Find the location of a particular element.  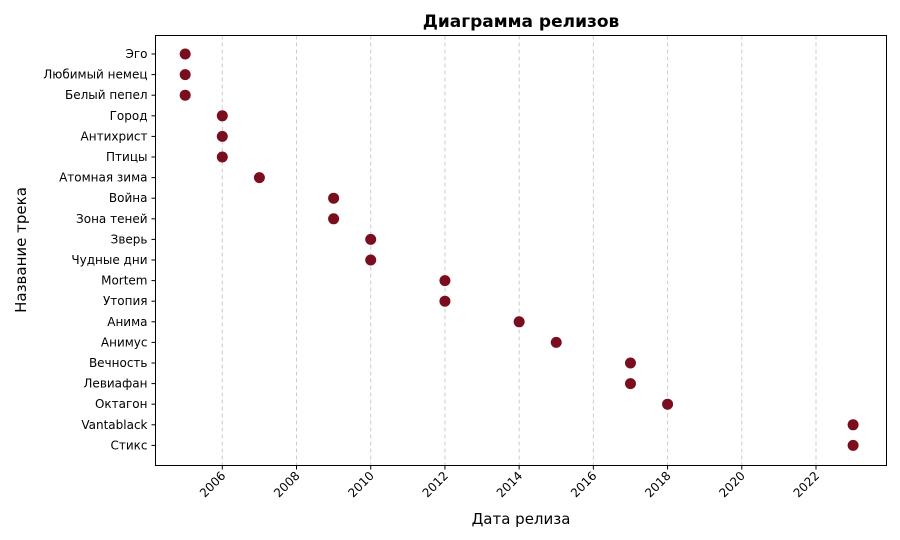

y-tick-label: Город is located at coordinates (129, 116).